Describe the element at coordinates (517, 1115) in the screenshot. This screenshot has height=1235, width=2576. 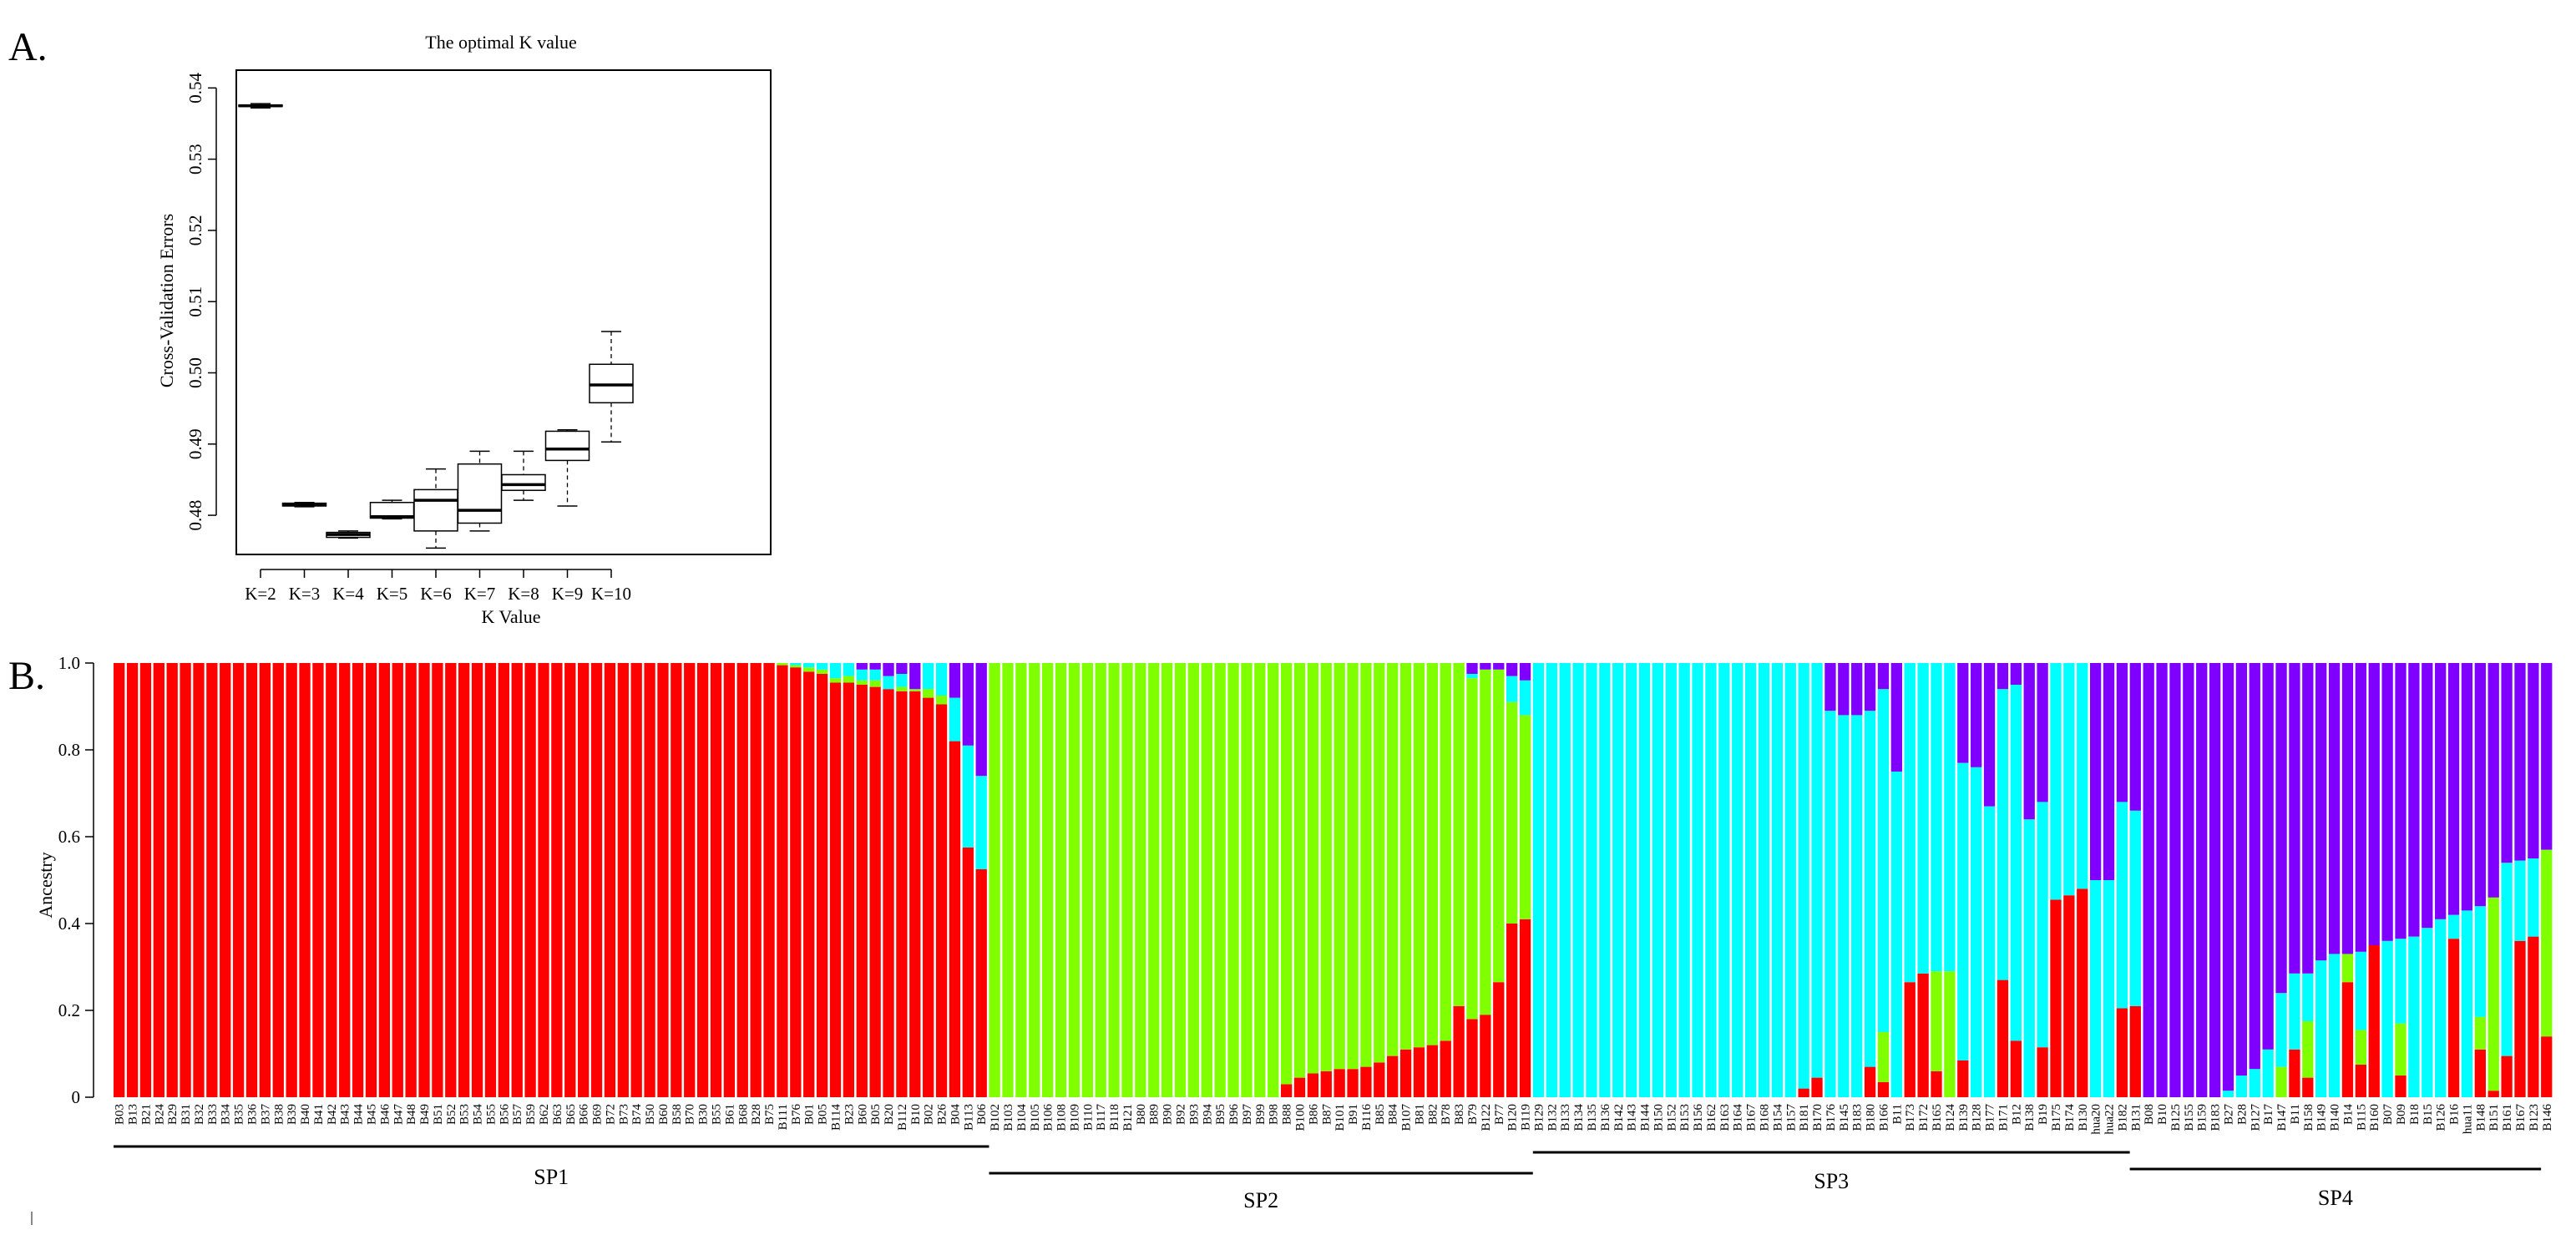
I see `ancestry-sample-label: B57` at that location.